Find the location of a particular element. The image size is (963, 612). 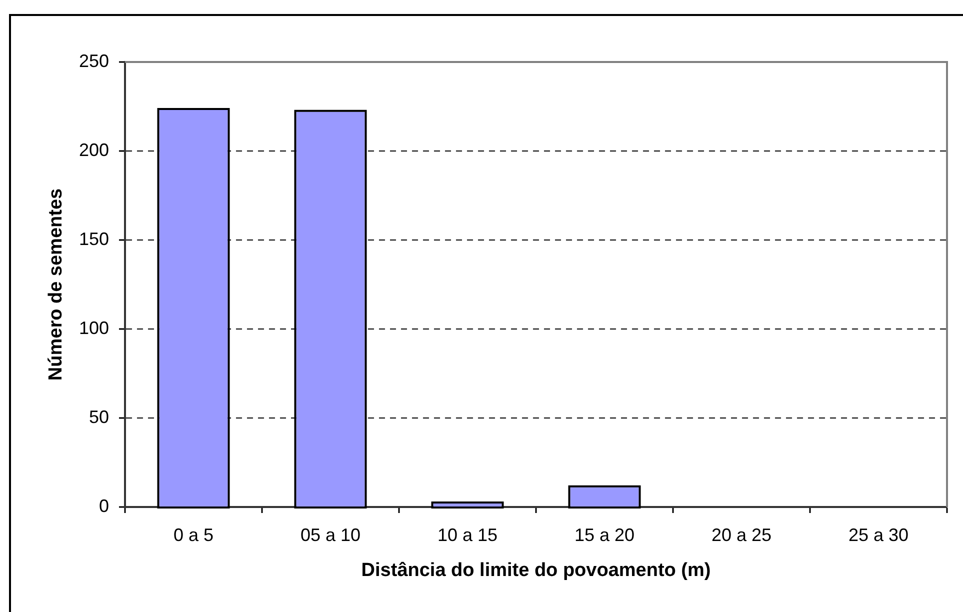

x-tick-label: 0 a 5 is located at coordinates (193, 534).